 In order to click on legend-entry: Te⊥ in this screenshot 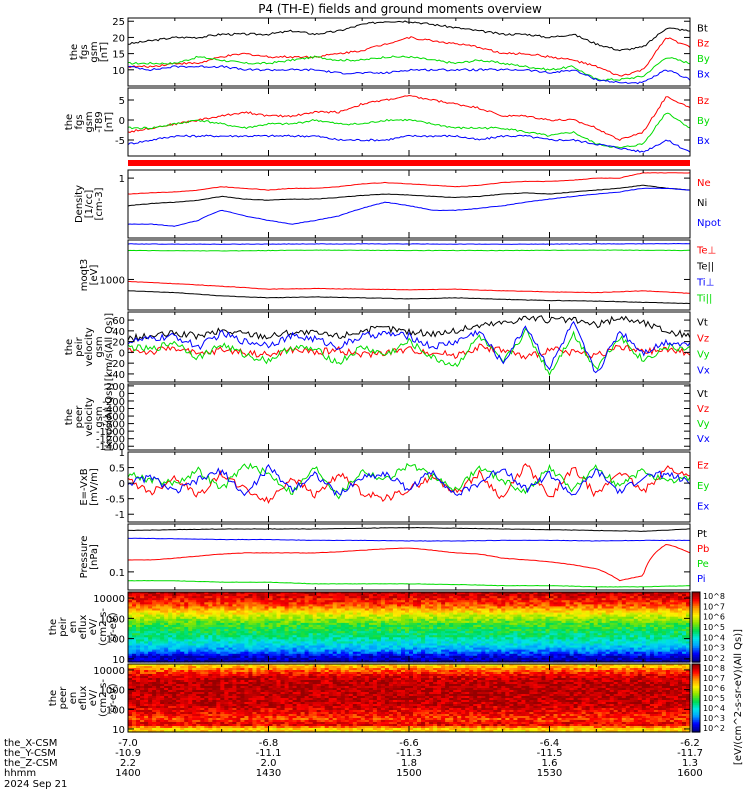, I will do `click(706, 251)`.